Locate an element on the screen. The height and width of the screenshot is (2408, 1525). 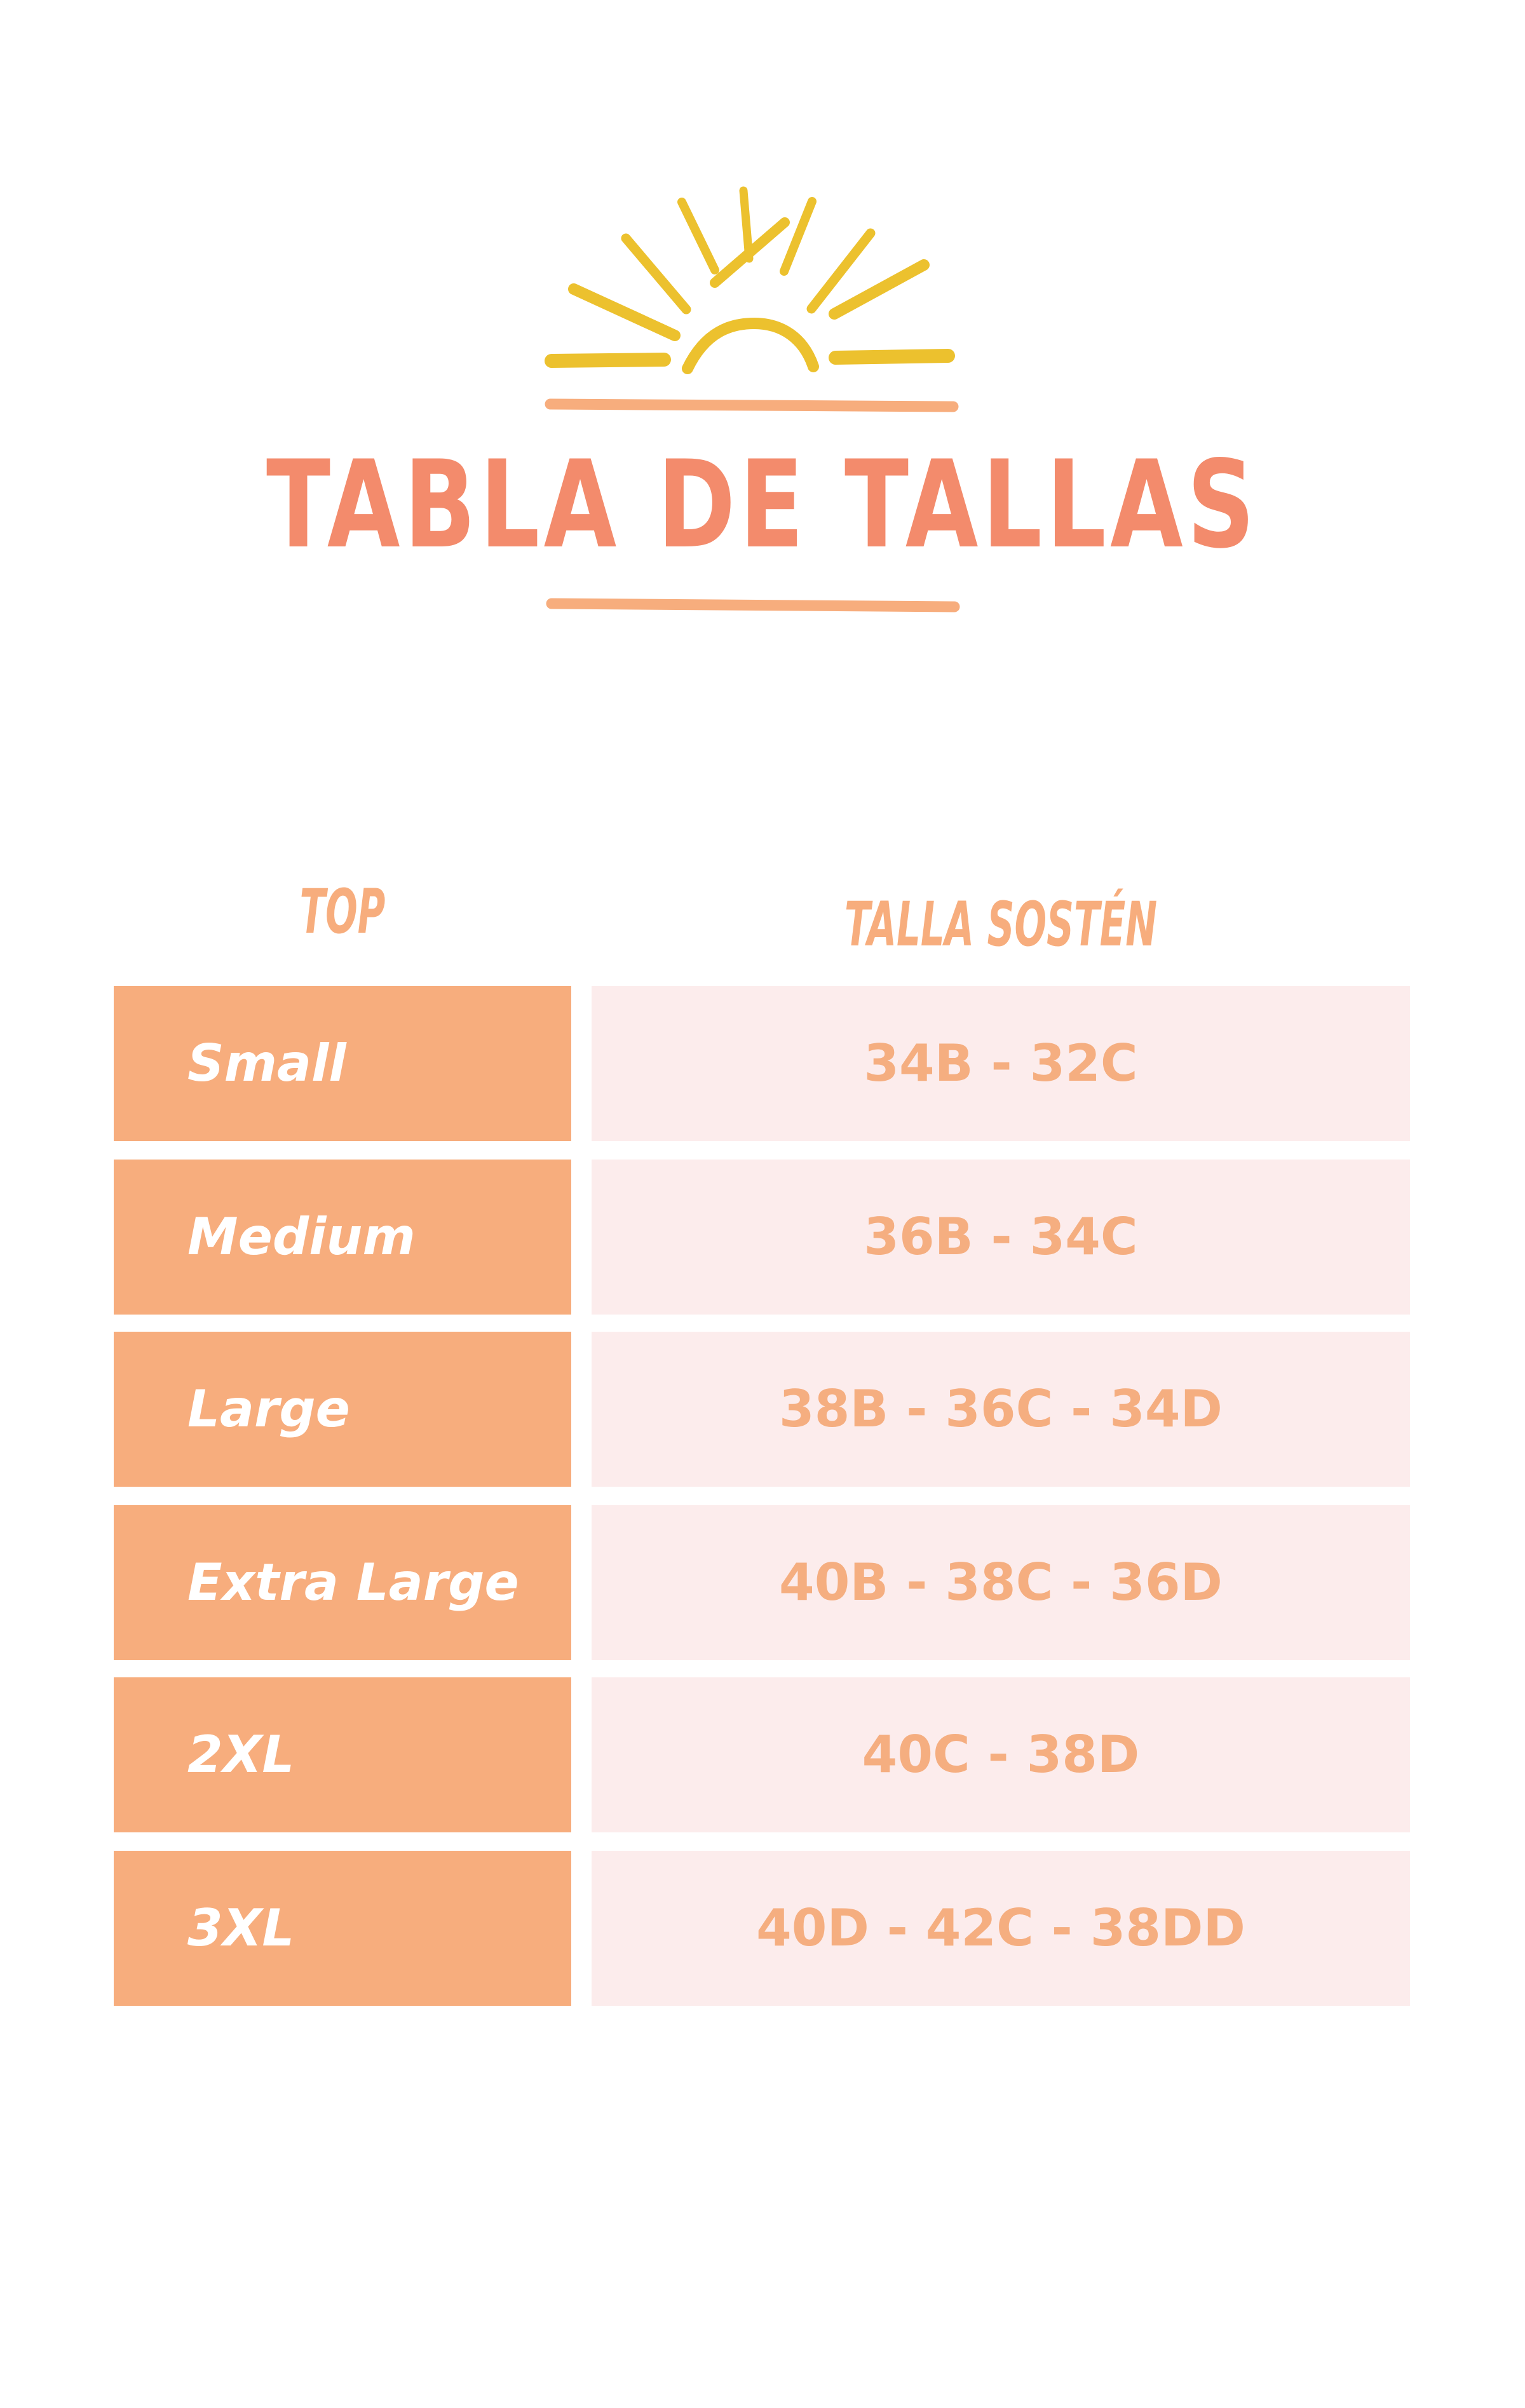
table-row: Small 34B - 32C is located at coordinates (762, 1063).